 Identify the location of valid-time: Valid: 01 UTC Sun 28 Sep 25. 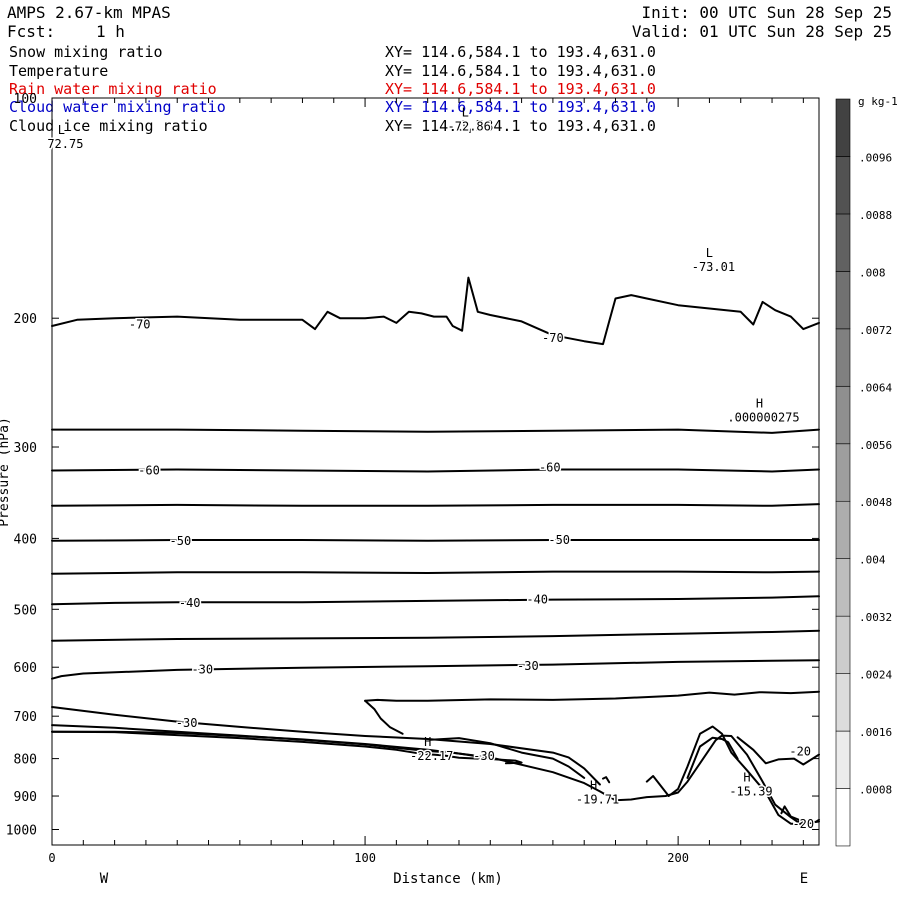
(761, 31).